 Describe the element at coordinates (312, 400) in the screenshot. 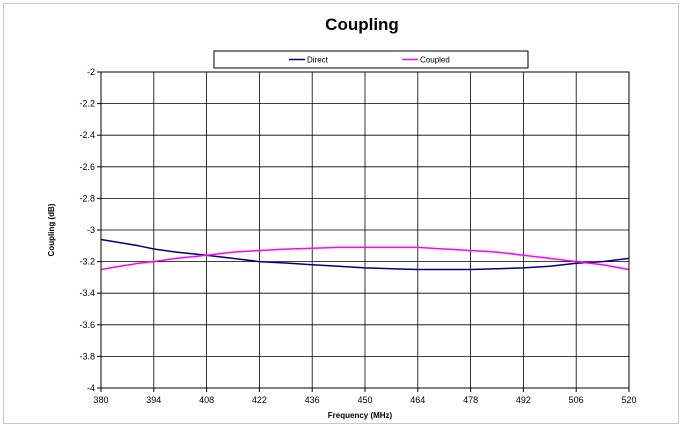

I see `x-tick-label: 436` at that location.